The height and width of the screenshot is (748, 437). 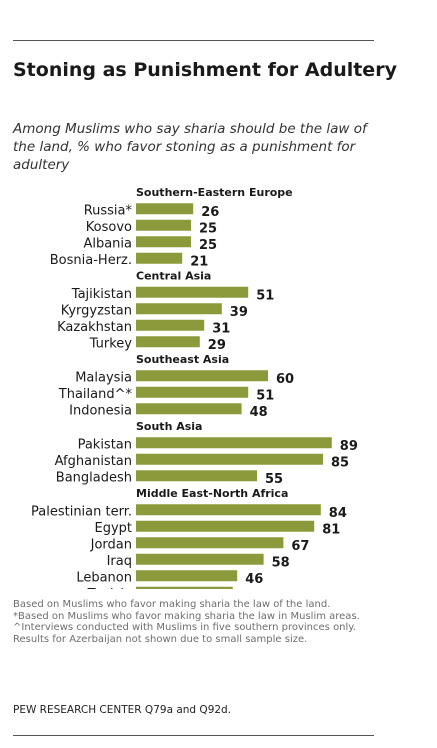 What do you see at coordinates (331, 529) in the screenshot?
I see `data-label: 81` at bounding box center [331, 529].